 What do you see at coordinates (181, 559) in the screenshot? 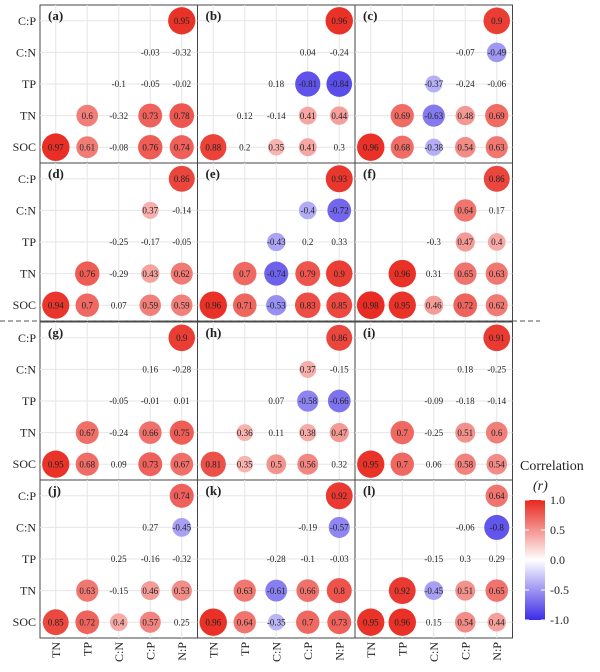
I see `correlation-value-label: -0.32` at bounding box center [181, 559].